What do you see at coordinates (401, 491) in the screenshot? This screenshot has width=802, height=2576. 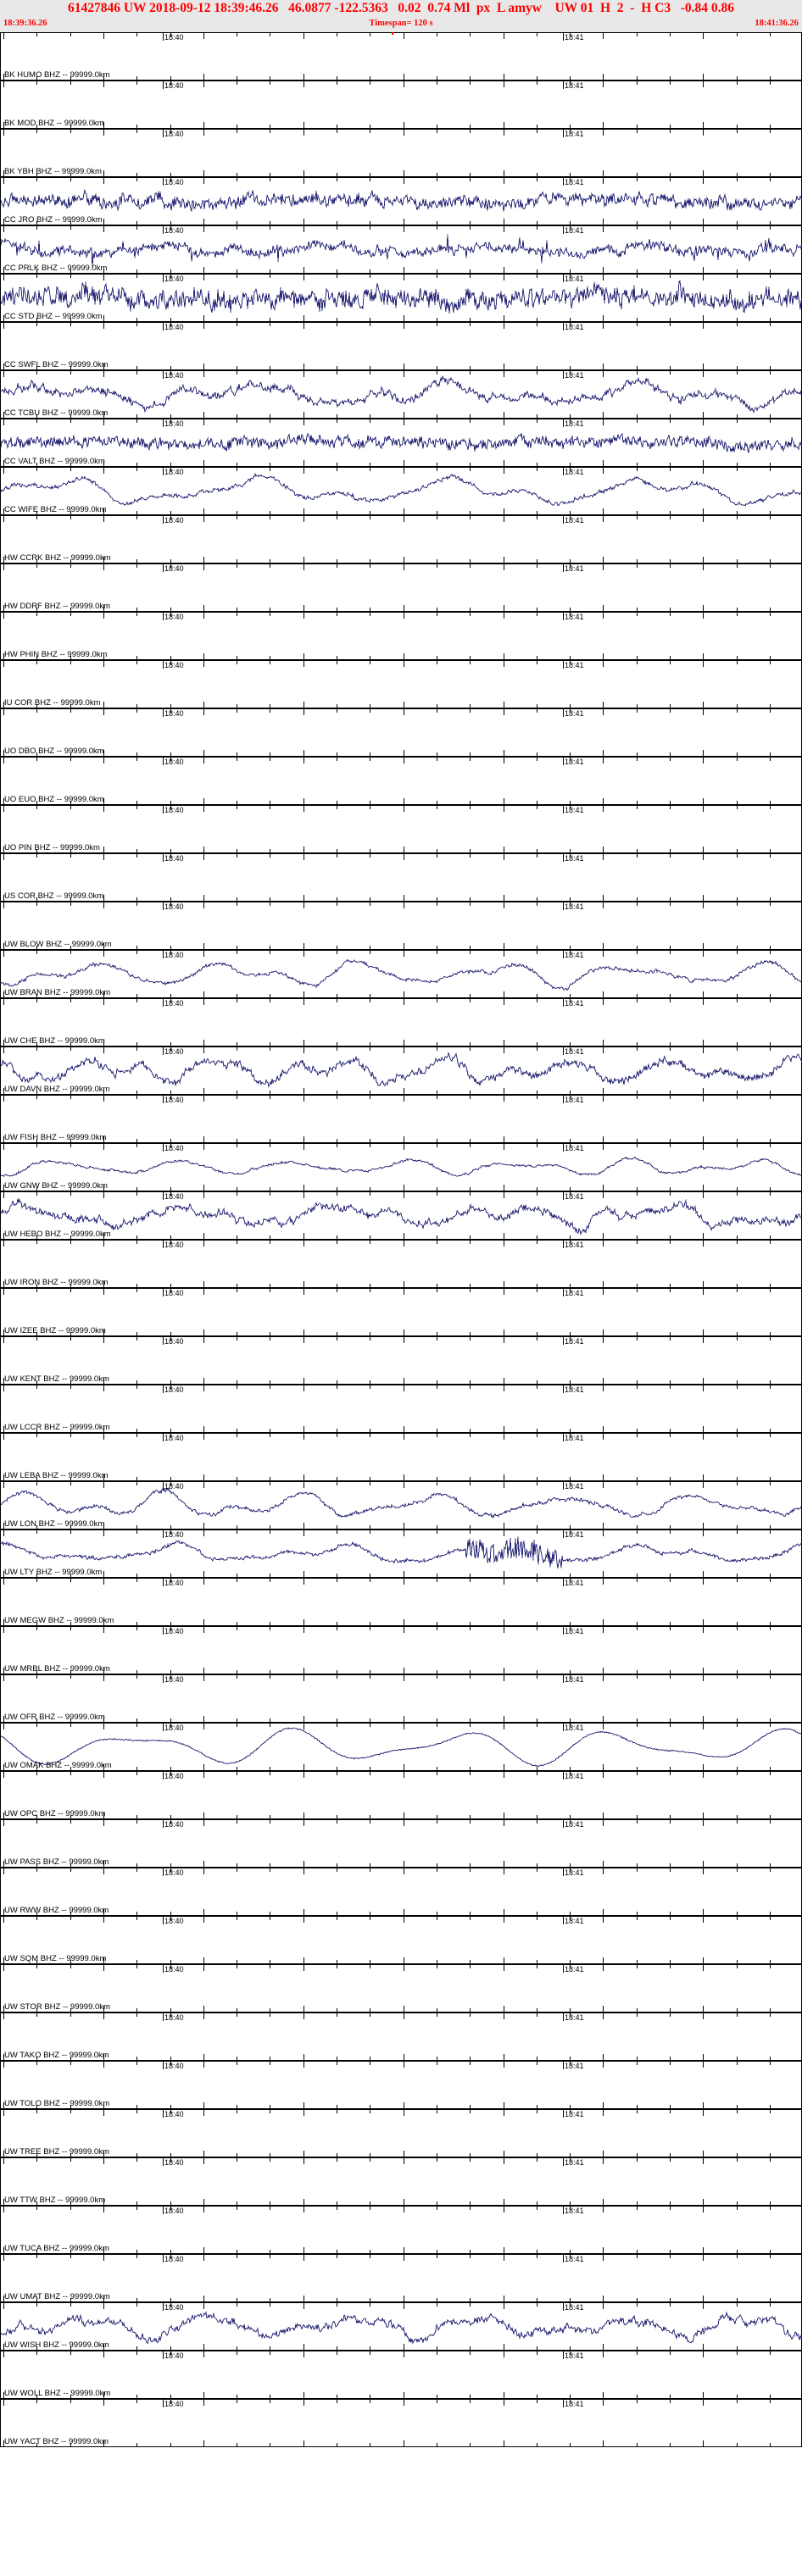 I see `trace-row: 18:40 18:41 CC WIFE BHZ -- 99999.0km` at bounding box center [401, 491].